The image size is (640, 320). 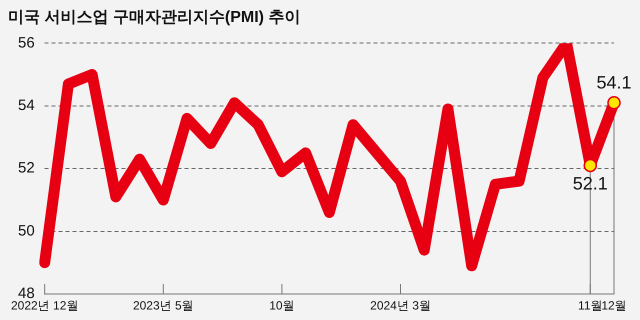 I want to click on x-tick-label: 12월, so click(x=614, y=305).